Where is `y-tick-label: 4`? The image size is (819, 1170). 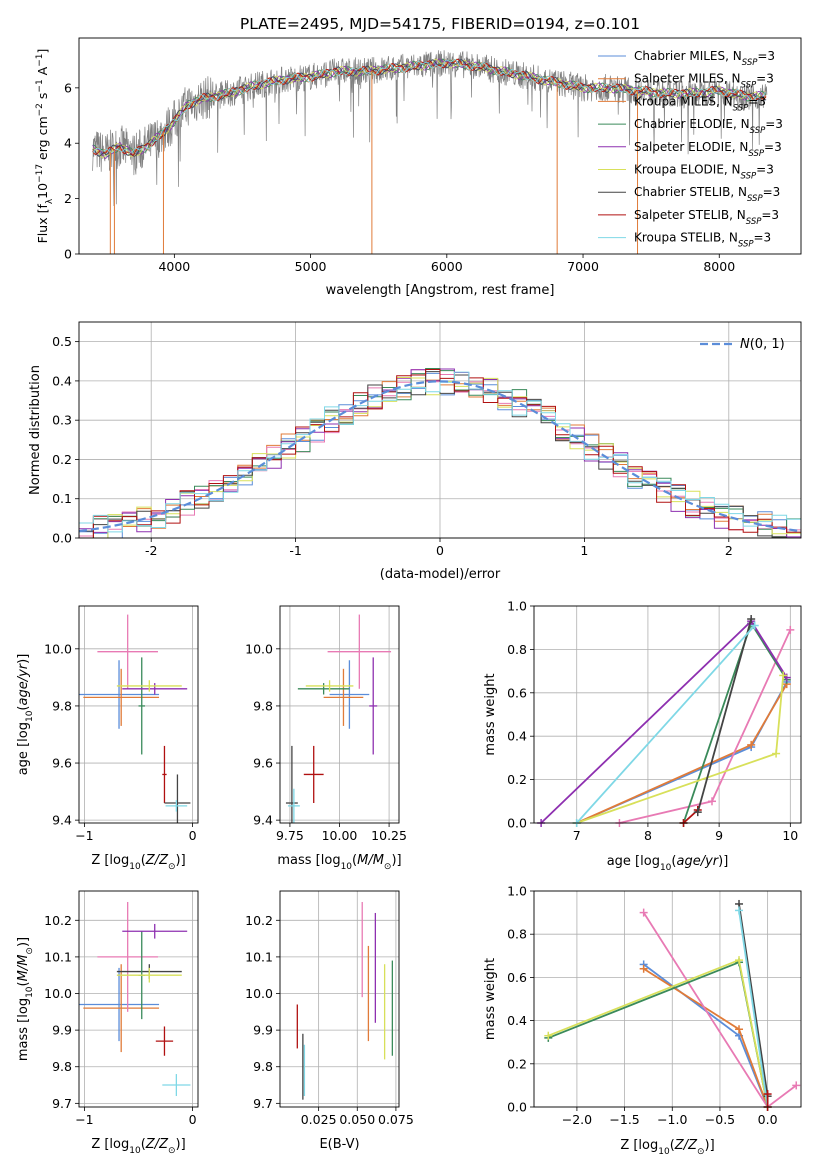 y-tick-label: 4 is located at coordinates (68, 143).